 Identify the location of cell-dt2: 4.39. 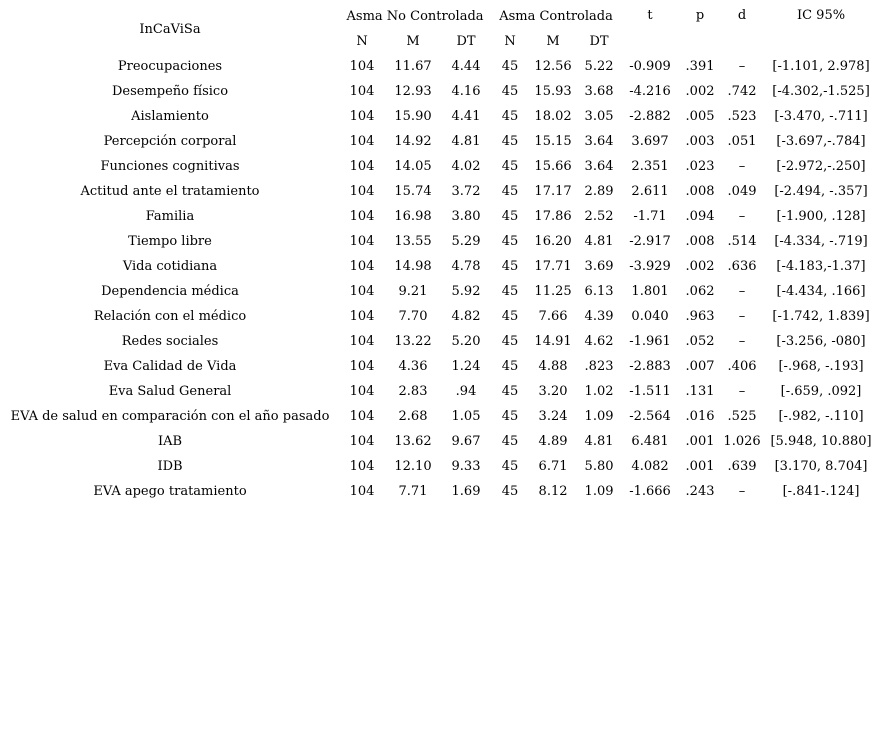
(599, 316).